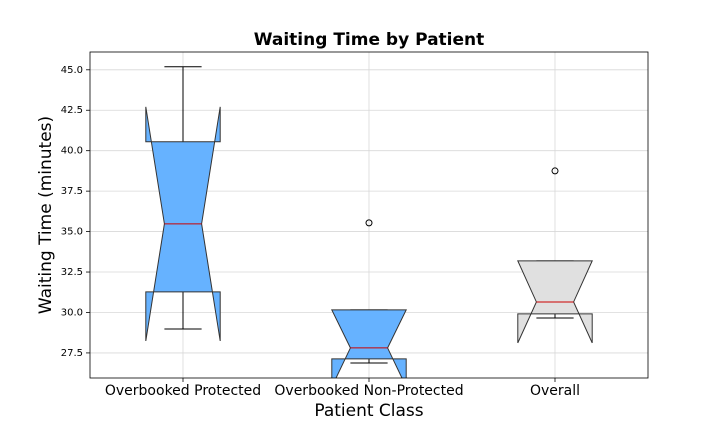  Describe the element at coordinates (369, 40) in the screenshot. I see `chart-title: Waiting Time by Patient` at that location.